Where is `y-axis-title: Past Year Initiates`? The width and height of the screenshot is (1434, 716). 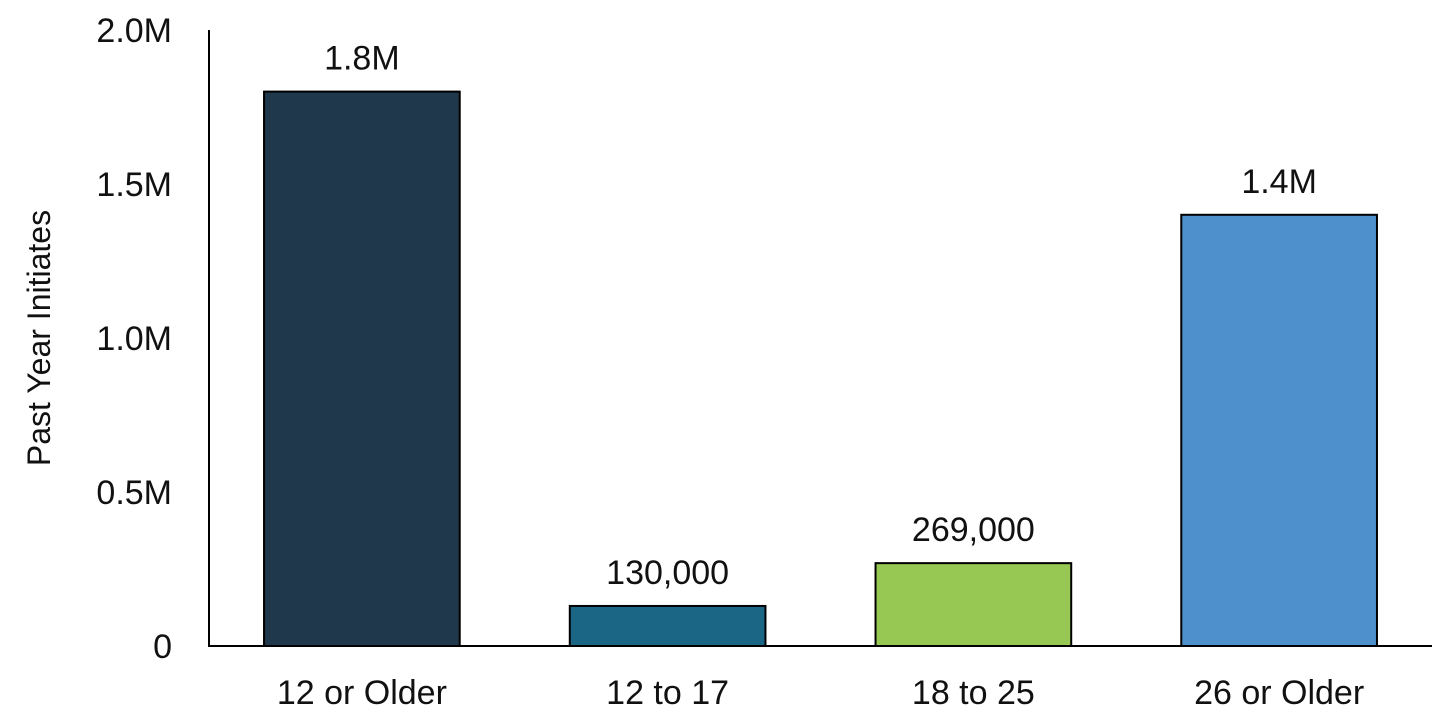 y-axis-title: Past Year Initiates is located at coordinates (39, 338).